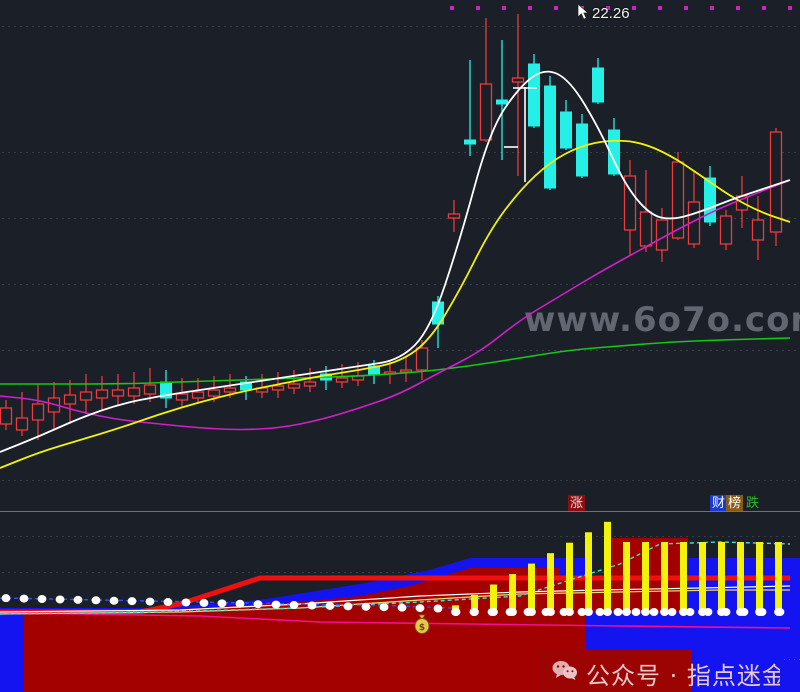 The width and height of the screenshot is (800, 692). I want to click on money-bag-icon: $, so click(422, 624).